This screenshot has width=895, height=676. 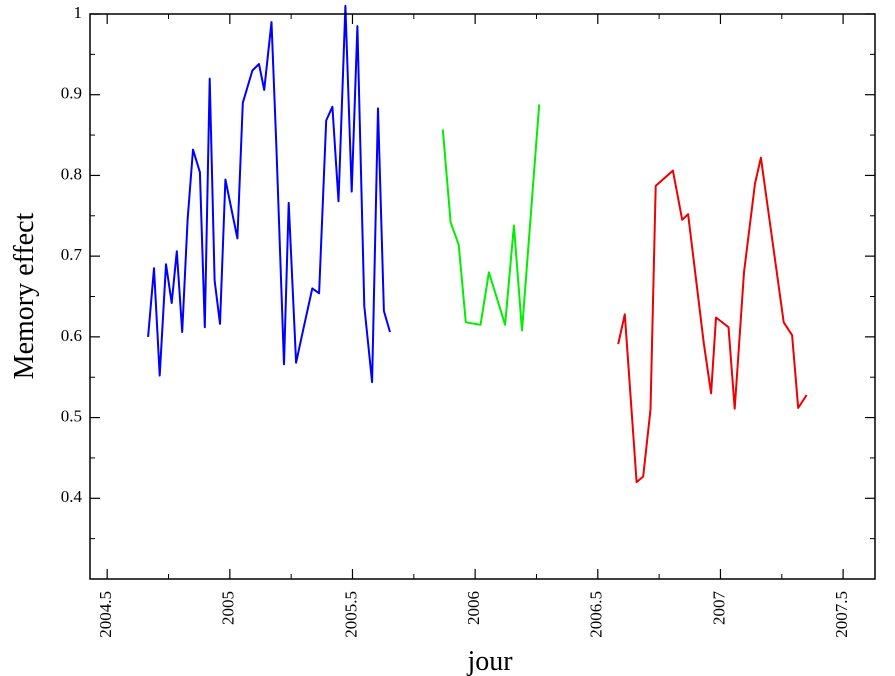 What do you see at coordinates (228, 608) in the screenshot?
I see `x-tick-label: 2005` at bounding box center [228, 608].